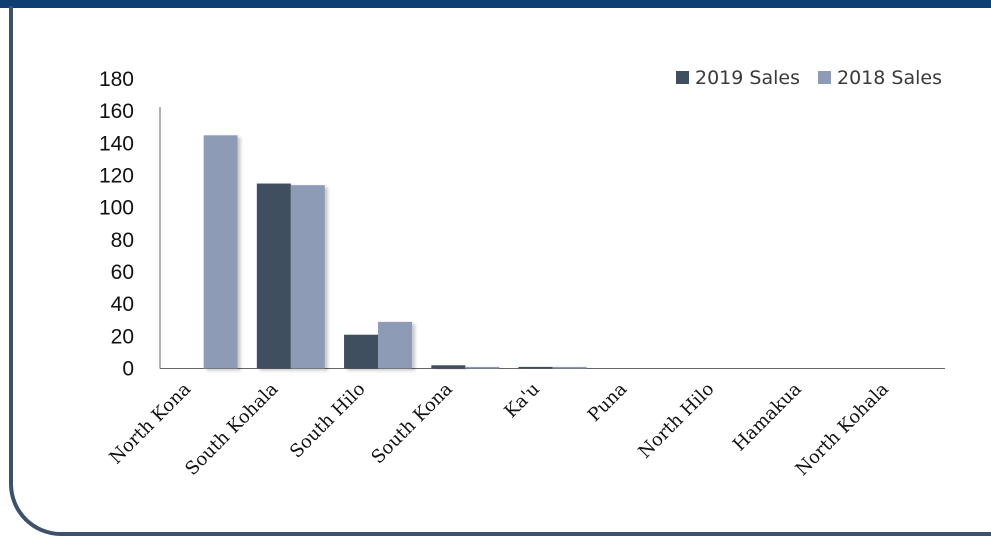 The height and width of the screenshot is (536, 991). I want to click on x-category-label: Puna, so click(608, 402).